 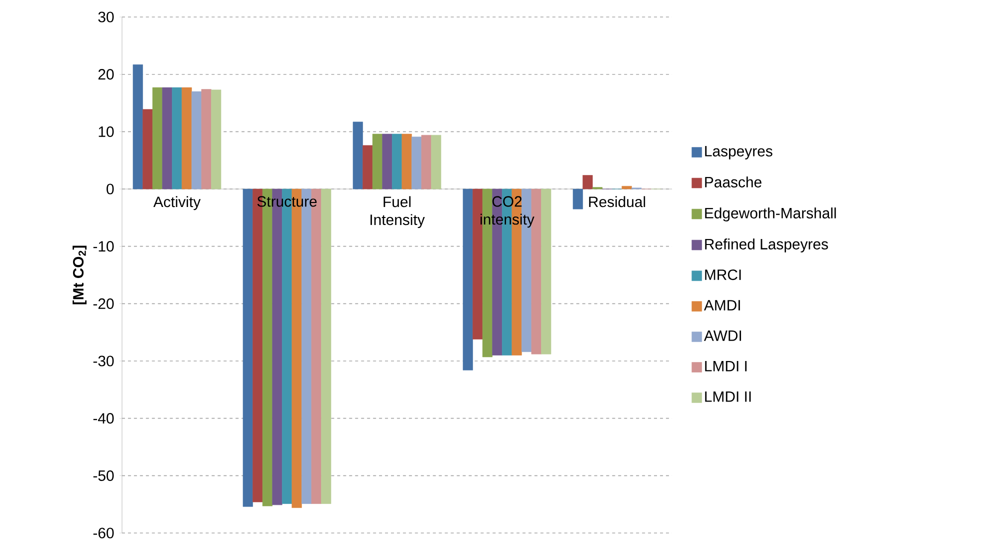 What do you see at coordinates (103, 418) in the screenshot?
I see `y-tick-label: -40` at bounding box center [103, 418].